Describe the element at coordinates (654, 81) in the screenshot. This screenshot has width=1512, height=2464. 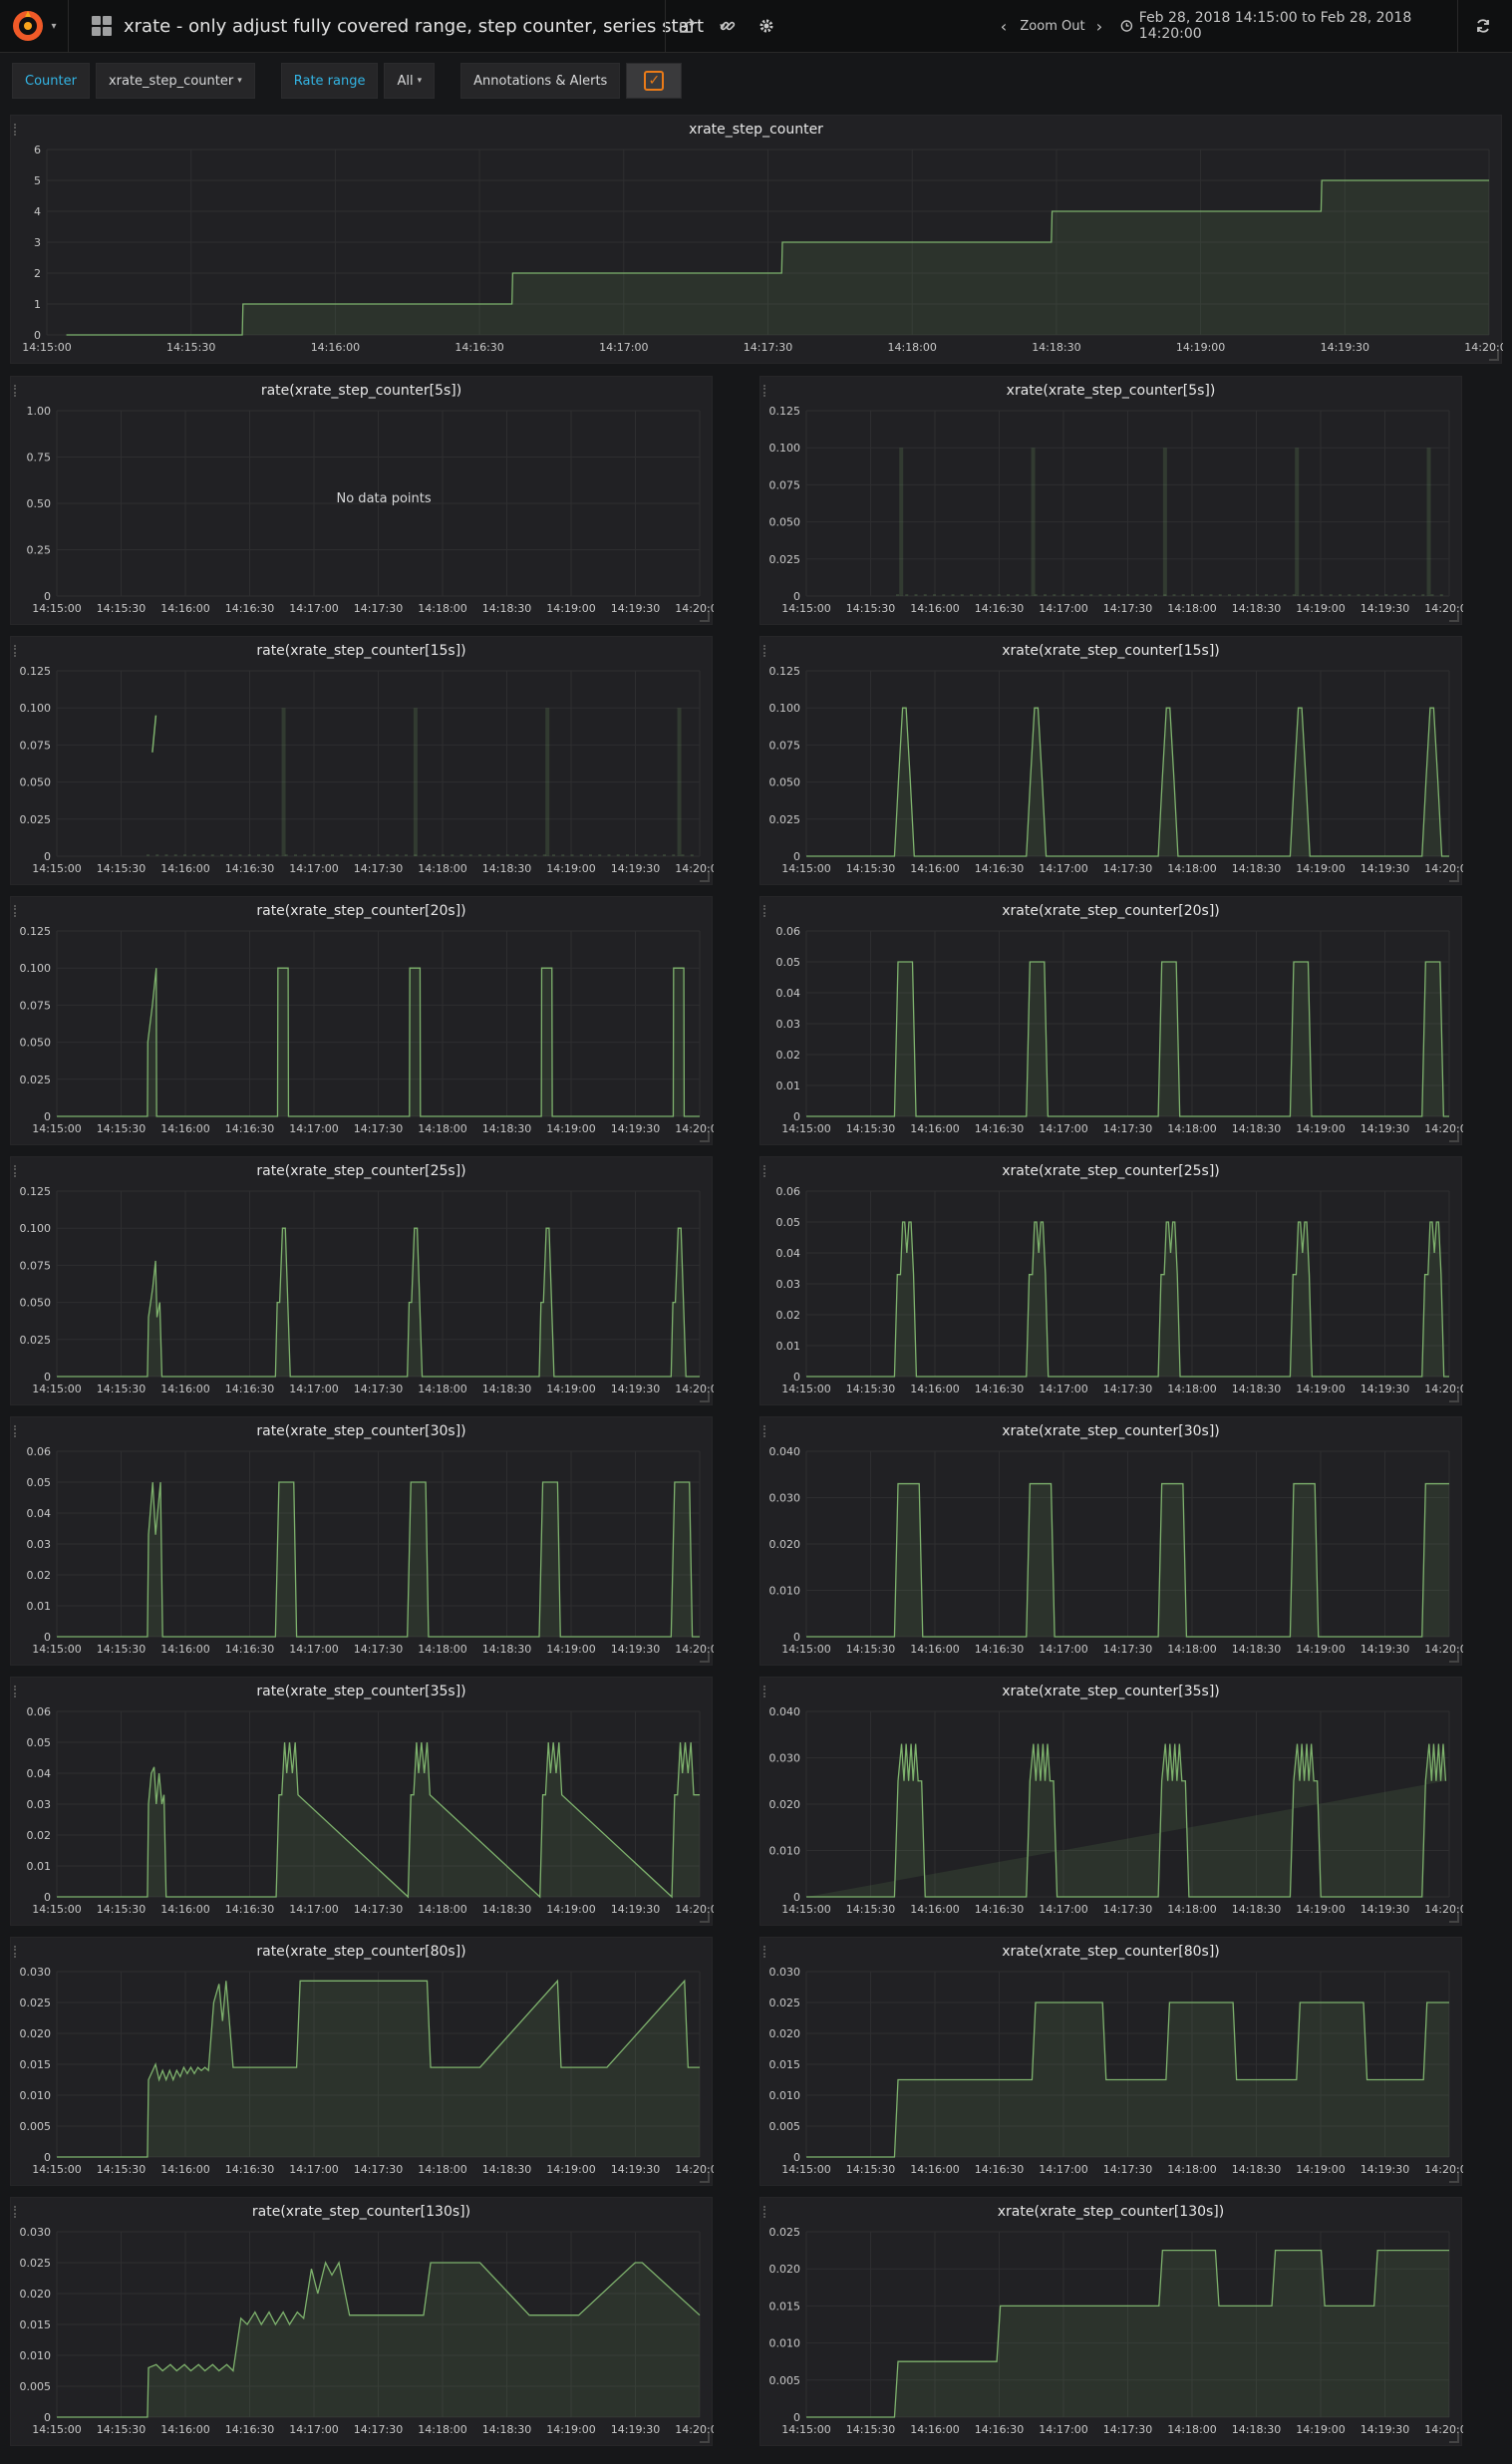
I see `annotations-checkbox: ✓` at that location.